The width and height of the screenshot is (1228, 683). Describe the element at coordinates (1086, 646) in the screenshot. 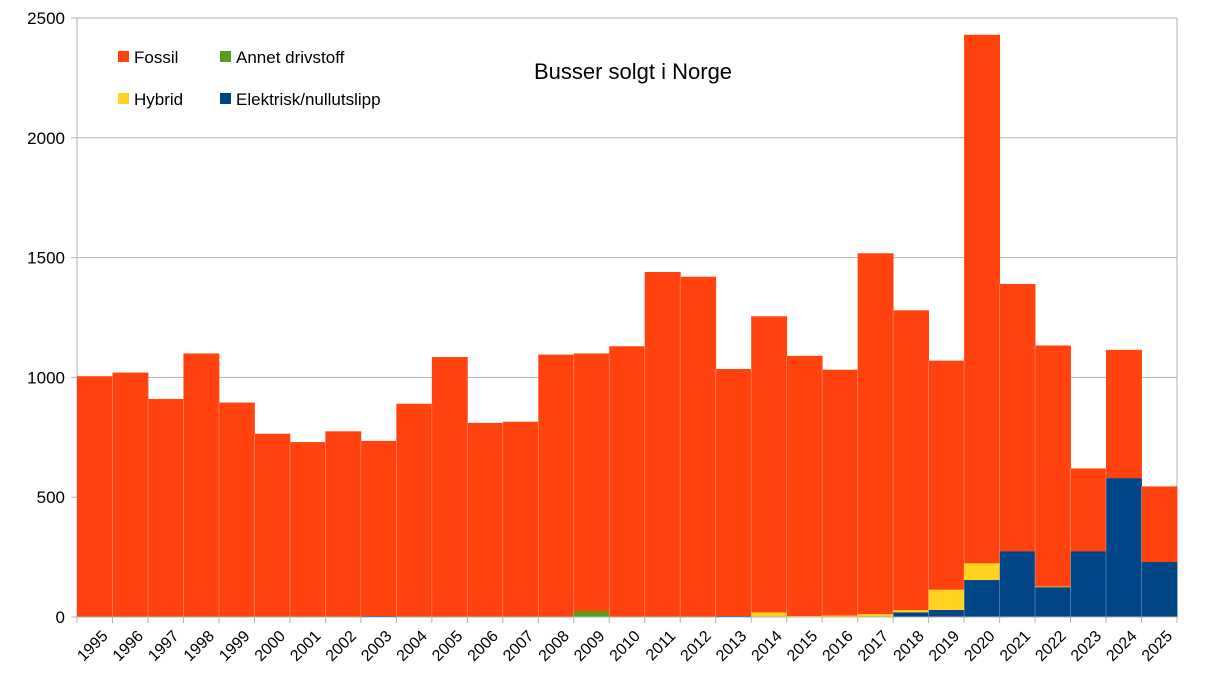

I see `x-tick-label-2023: 2023` at that location.